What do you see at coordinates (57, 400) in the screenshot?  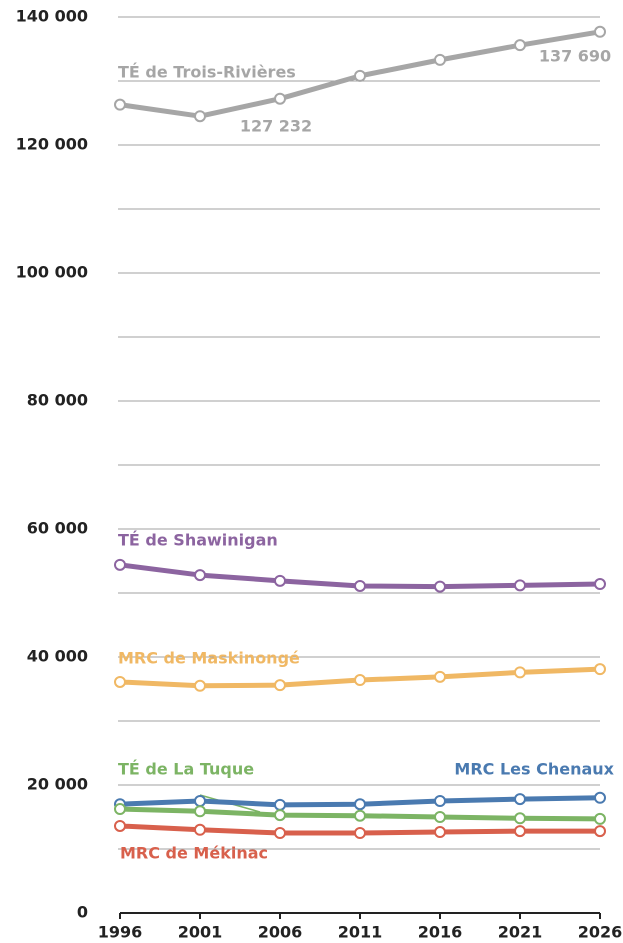 I see `y-tick-label: 80 000` at bounding box center [57, 400].